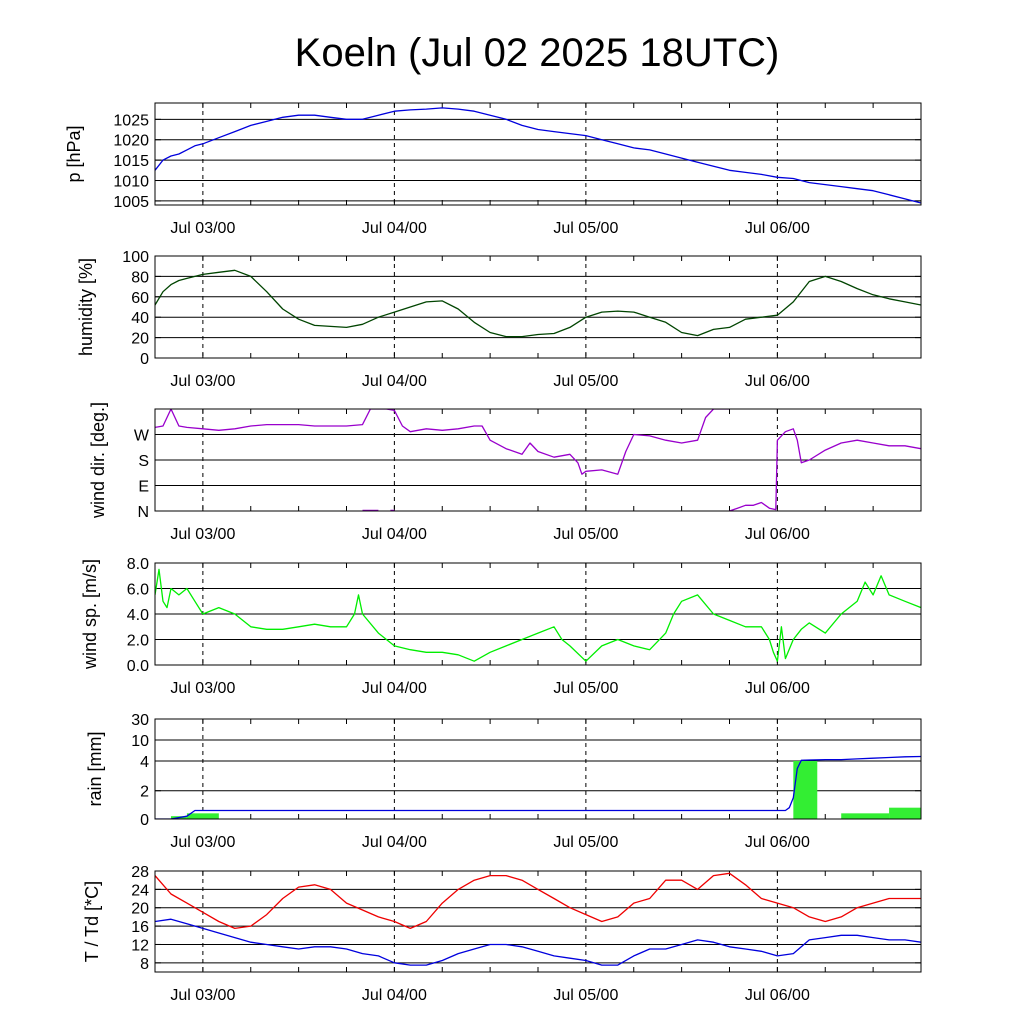 This screenshot has height=1024, width=1024. I want to click on ytick-label-pressure: 1005, so click(131, 202).